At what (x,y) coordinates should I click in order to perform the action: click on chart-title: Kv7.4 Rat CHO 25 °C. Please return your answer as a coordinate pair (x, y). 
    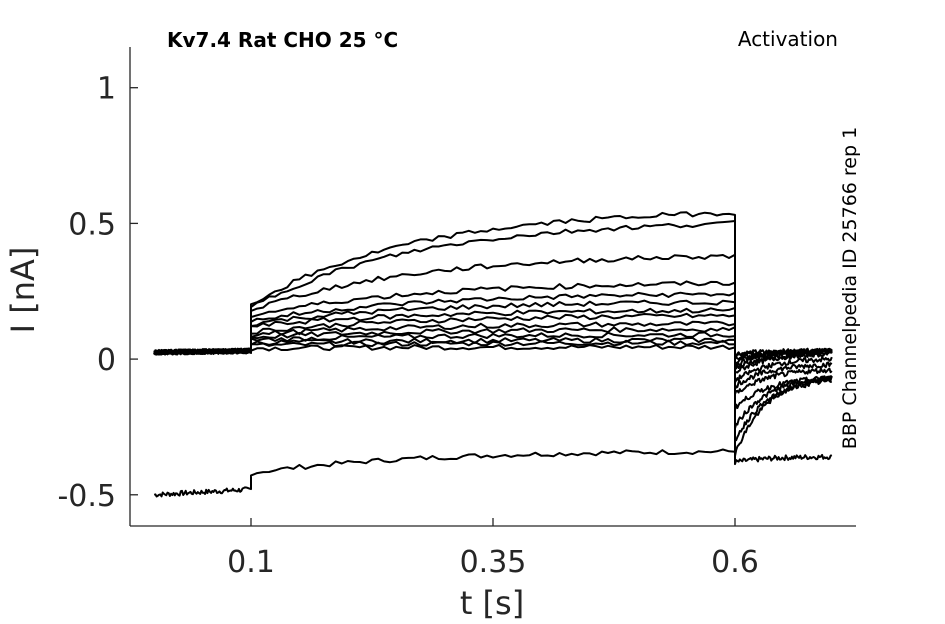
    Looking at the image, I should click on (282, 40).